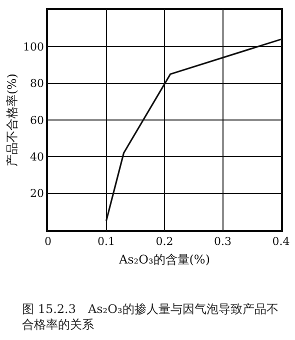  I want to click on x-tick-label: 0.3, so click(223, 241).